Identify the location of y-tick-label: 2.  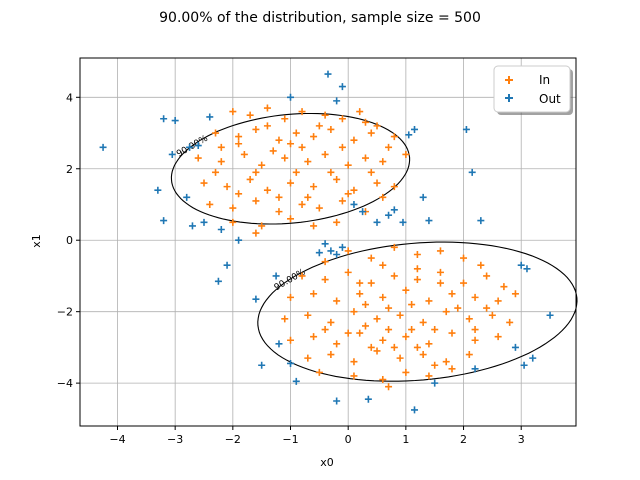
(69, 169).